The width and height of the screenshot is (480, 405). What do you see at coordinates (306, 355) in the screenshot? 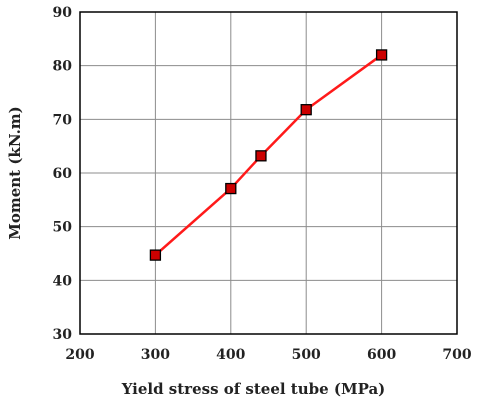
I see `x-tick-label: 500` at bounding box center [306, 355].